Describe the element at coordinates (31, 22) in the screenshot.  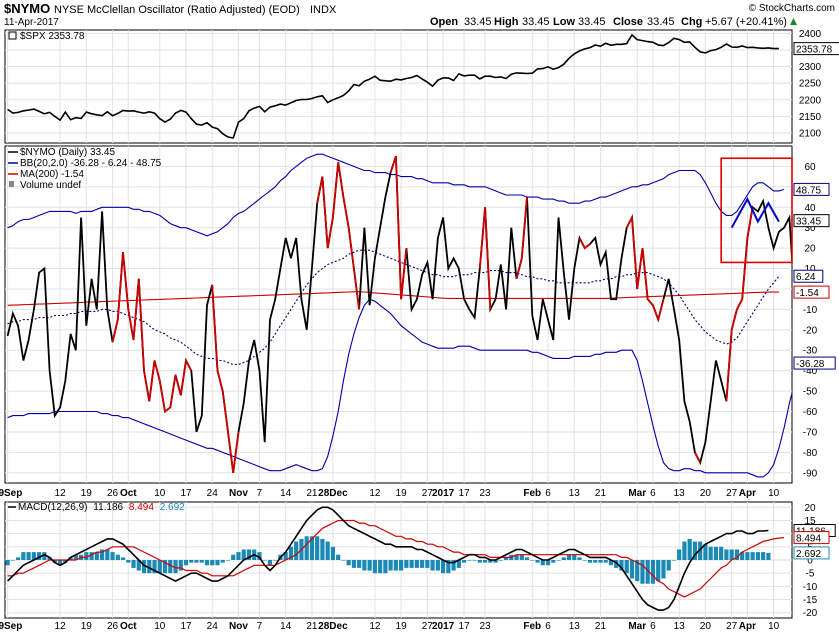
I see `chart-date: 11-Apr-2017` at that location.